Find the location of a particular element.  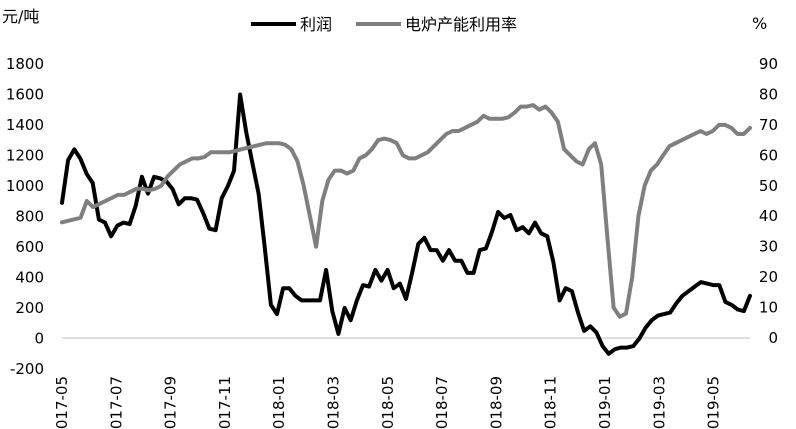

right-axis-unit: % is located at coordinates (759, 23).